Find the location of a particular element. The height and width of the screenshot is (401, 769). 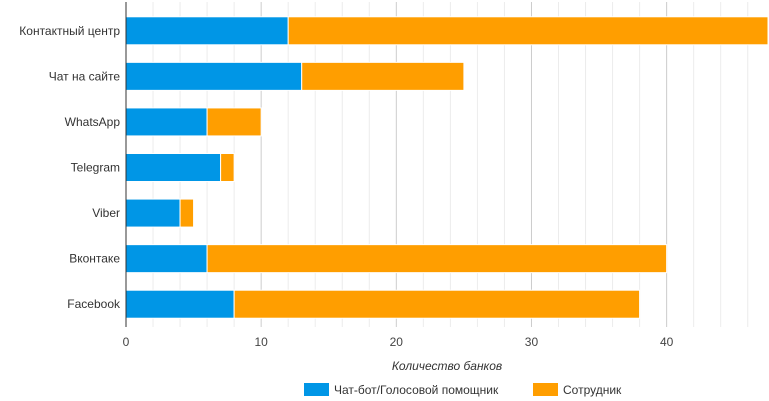

category-label-3: Telegram is located at coordinates (95, 168).